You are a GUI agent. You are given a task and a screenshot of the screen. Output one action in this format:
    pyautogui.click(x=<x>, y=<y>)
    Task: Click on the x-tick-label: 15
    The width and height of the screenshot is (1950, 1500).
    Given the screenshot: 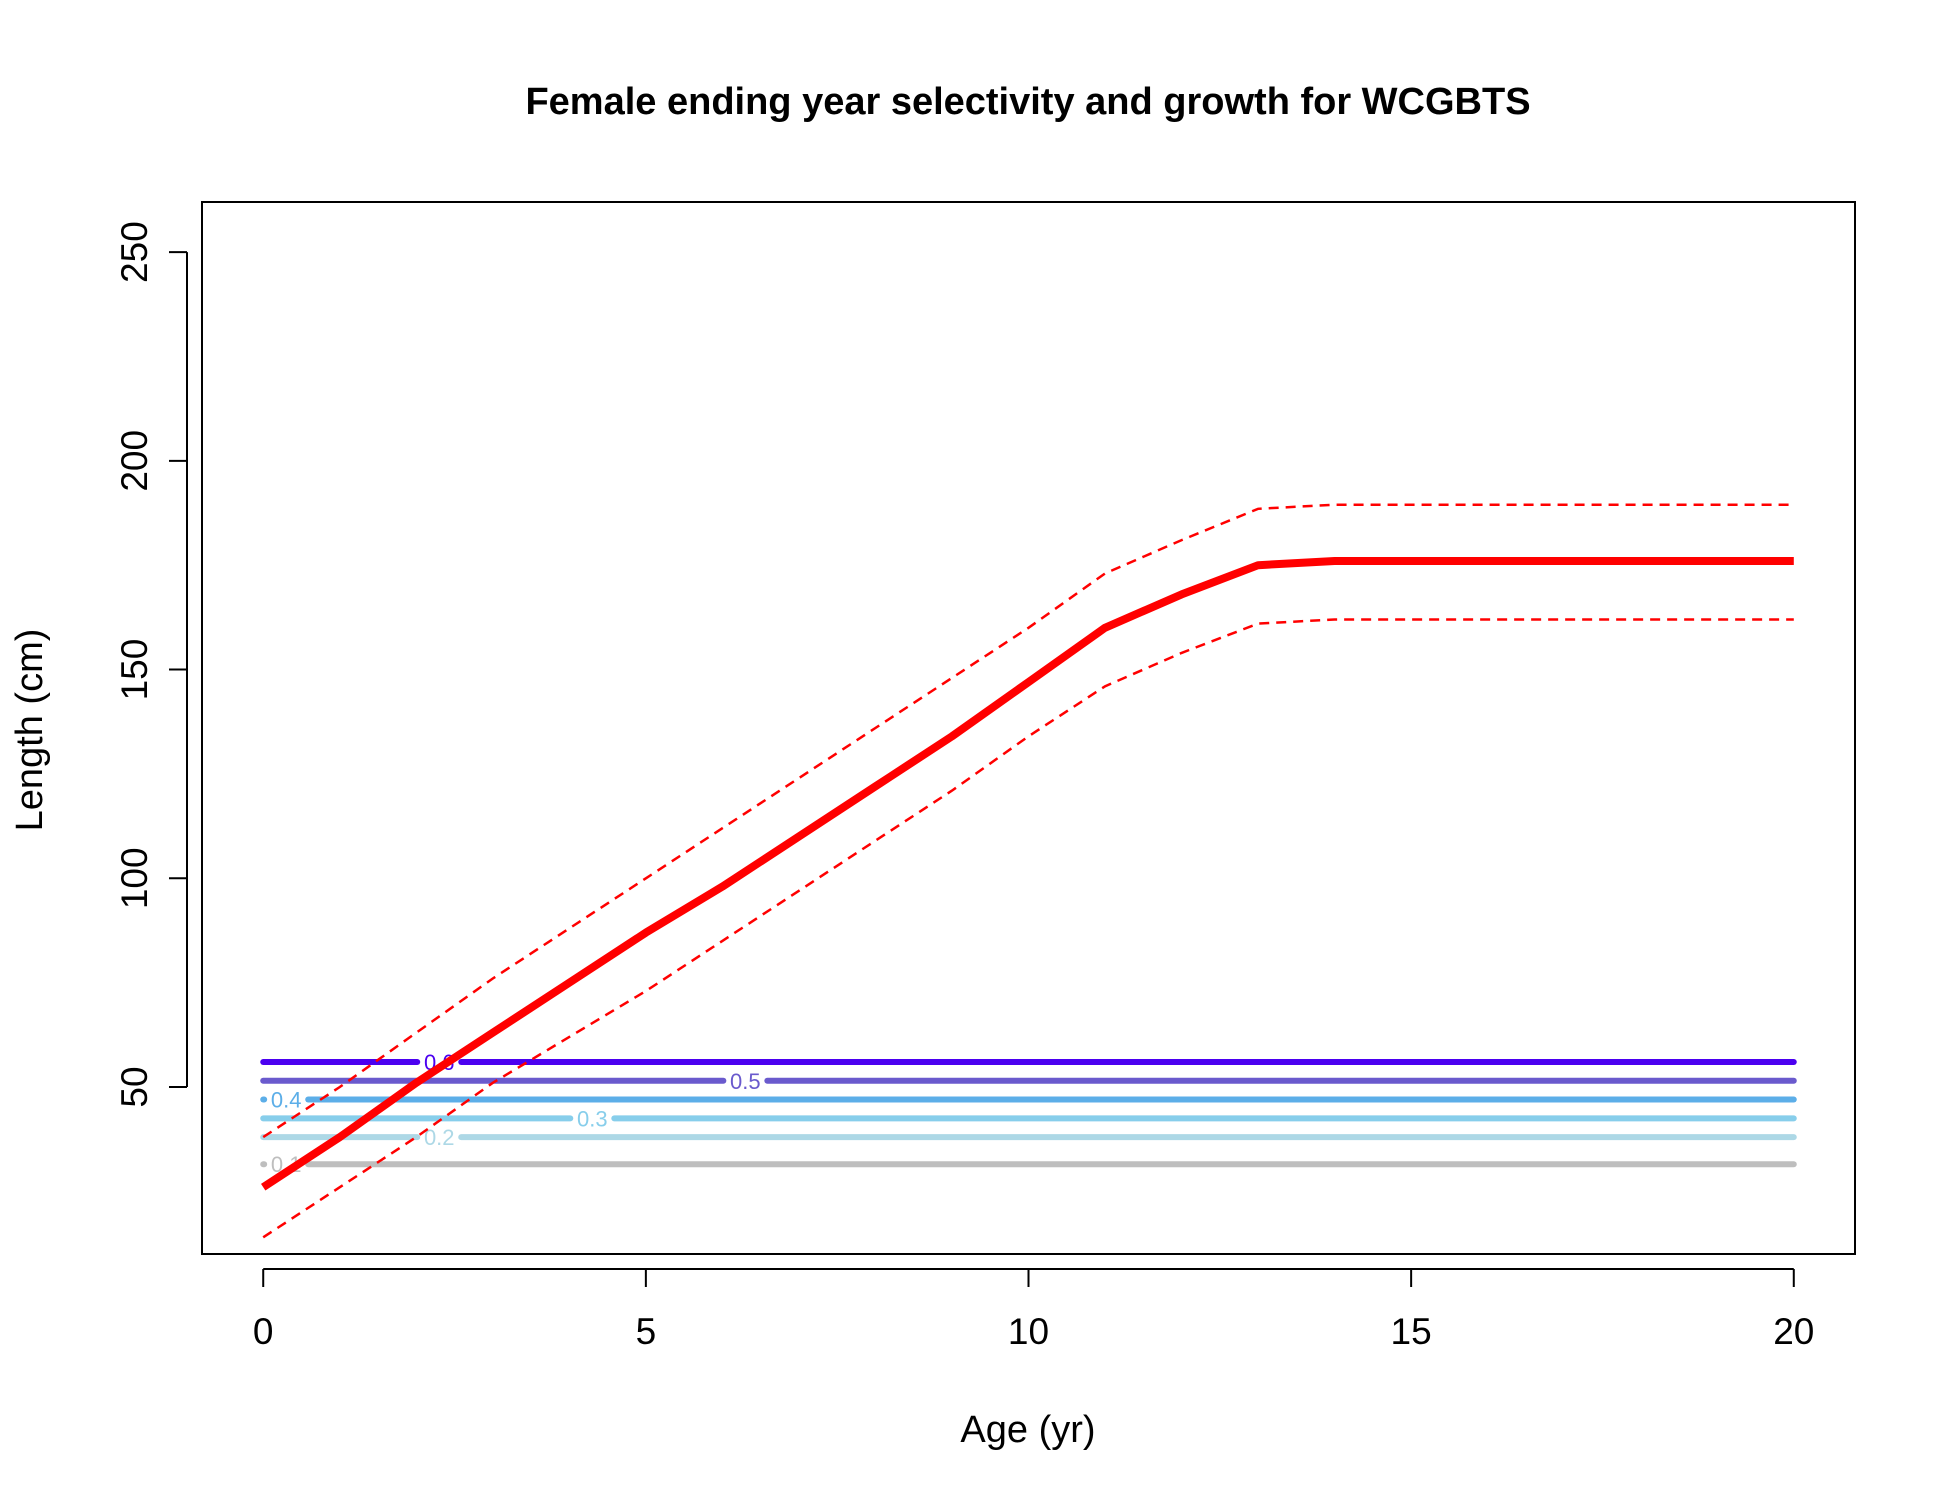 What is the action you would take?
    pyautogui.click(x=1411, y=1331)
    